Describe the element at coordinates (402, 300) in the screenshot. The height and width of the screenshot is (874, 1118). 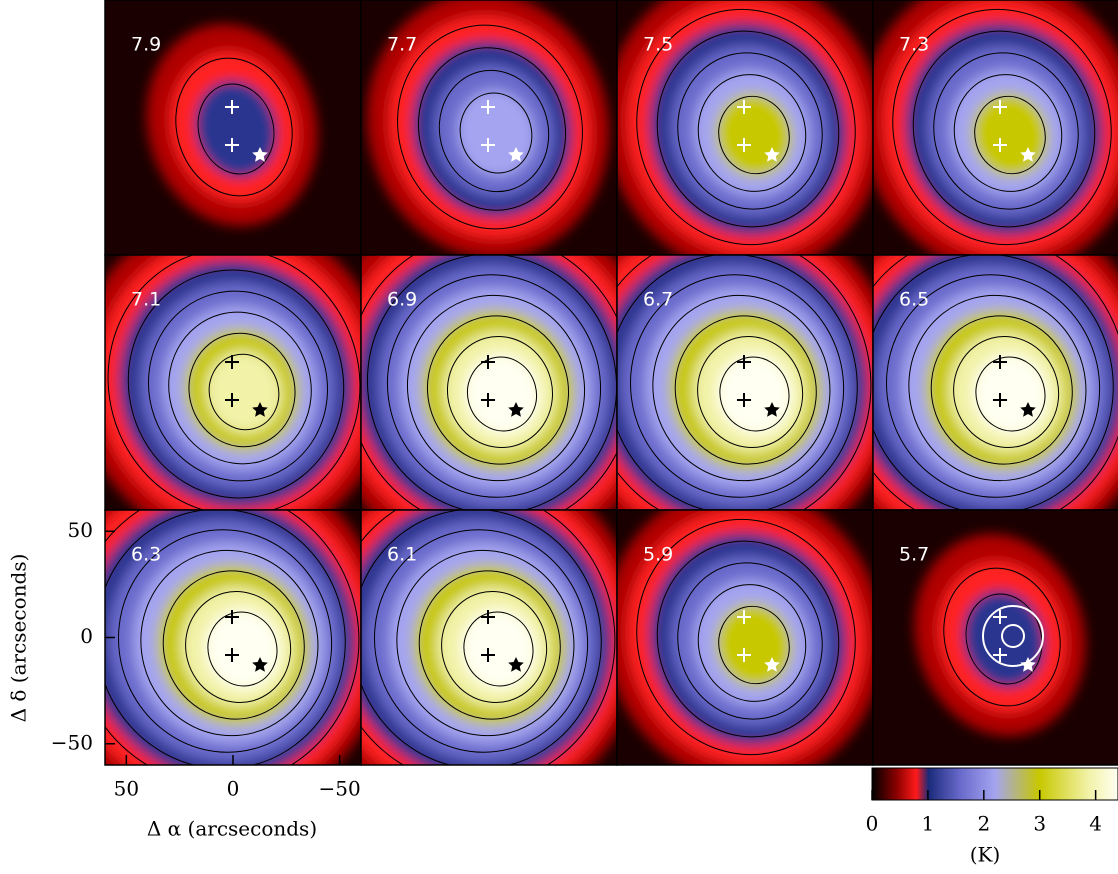
I see `velocity-label: 6.9` at that location.